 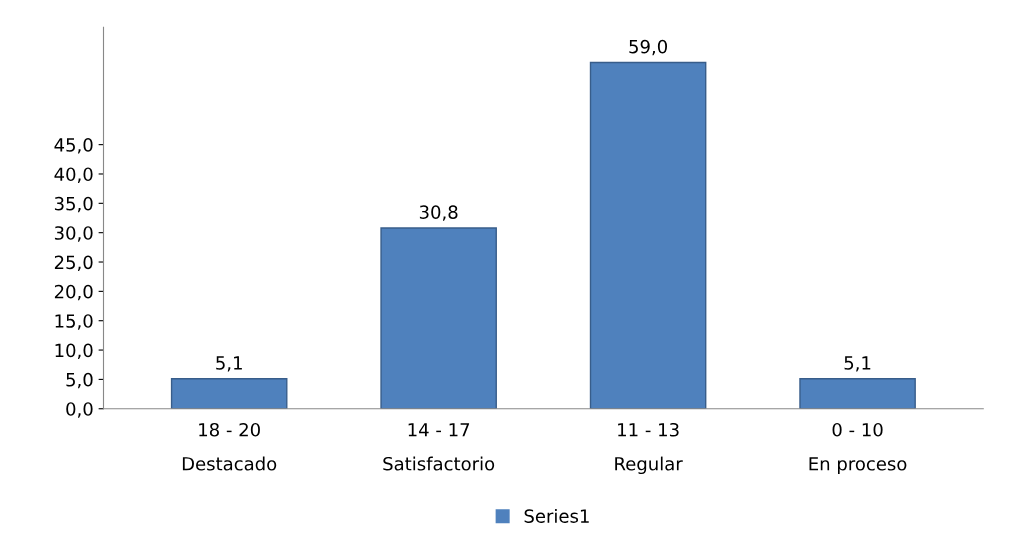 I want to click on y-tick-label: 45,0, so click(x=73, y=146).